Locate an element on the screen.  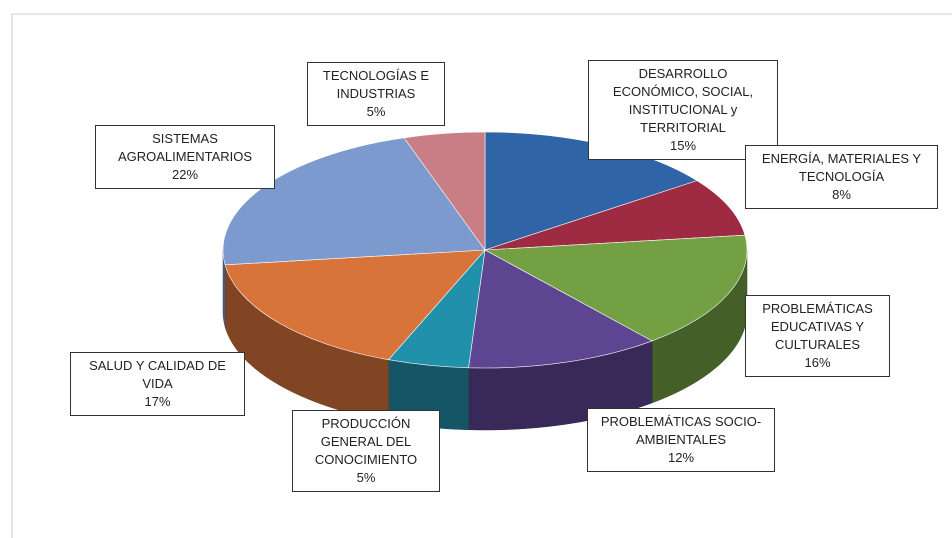
value-label: 15% is located at coordinates (683, 145).